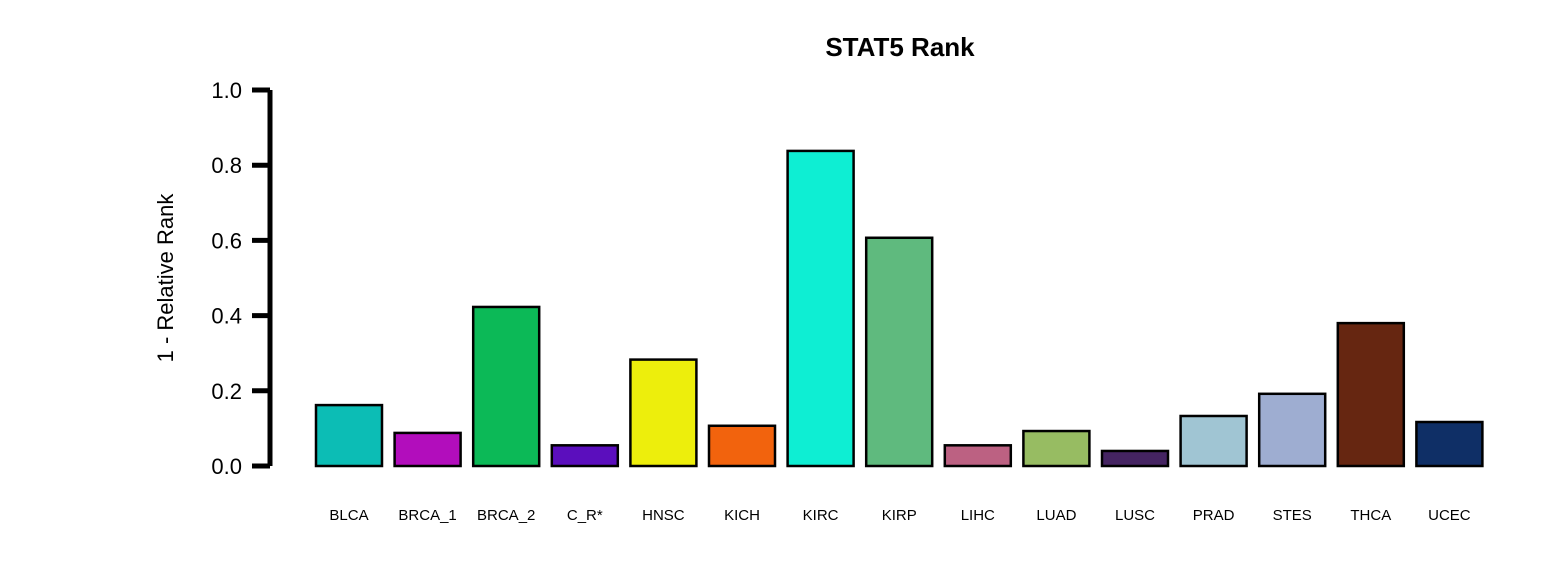 This screenshot has width=1560, height=586. Describe the element at coordinates (226, 466) in the screenshot. I see `y-tick-label: 0.0` at that location.